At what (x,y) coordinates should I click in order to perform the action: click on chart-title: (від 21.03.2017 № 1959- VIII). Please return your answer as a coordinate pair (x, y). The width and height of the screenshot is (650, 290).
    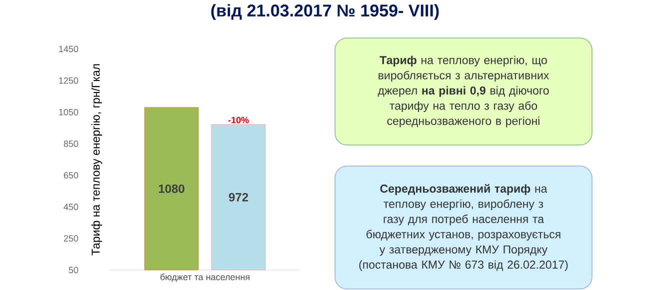
    Looking at the image, I should click on (325, 12).